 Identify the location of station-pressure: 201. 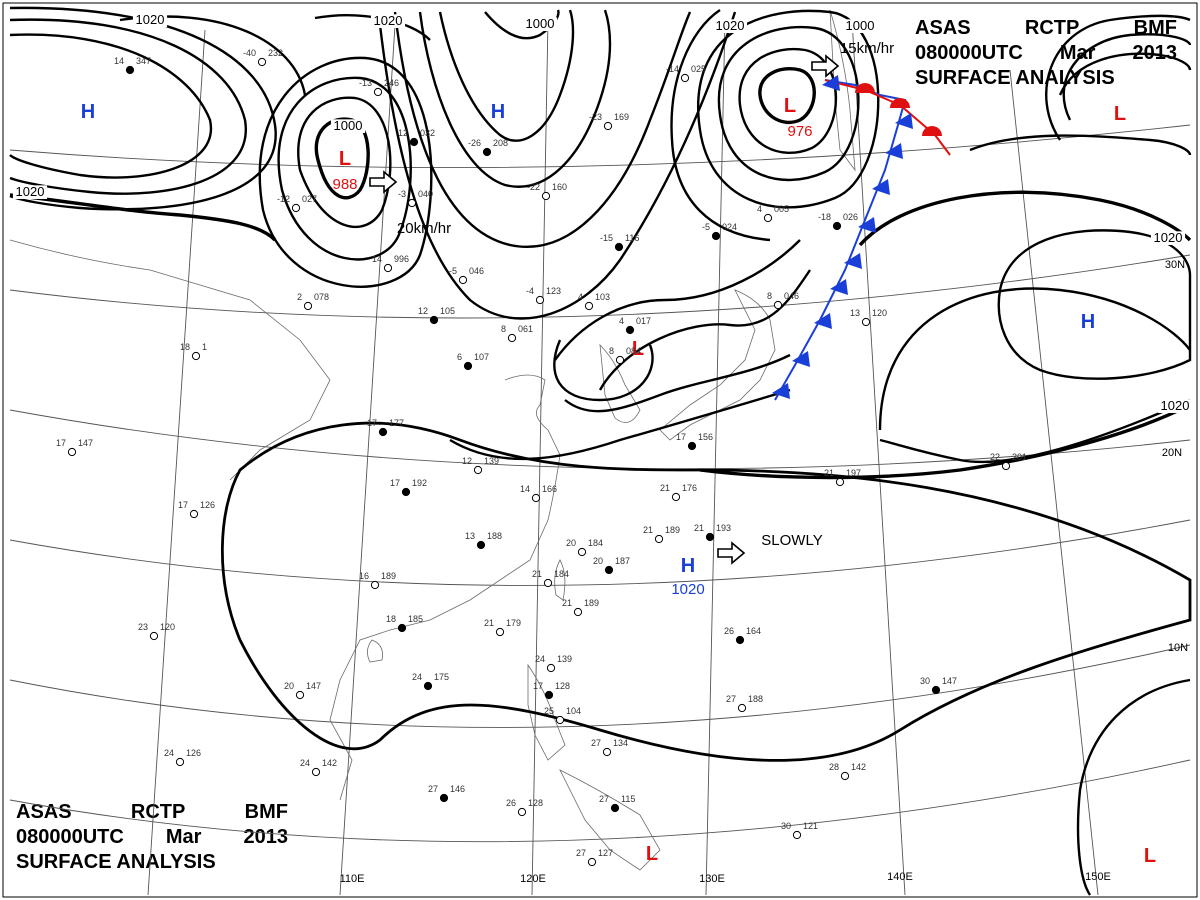
(1019, 457).